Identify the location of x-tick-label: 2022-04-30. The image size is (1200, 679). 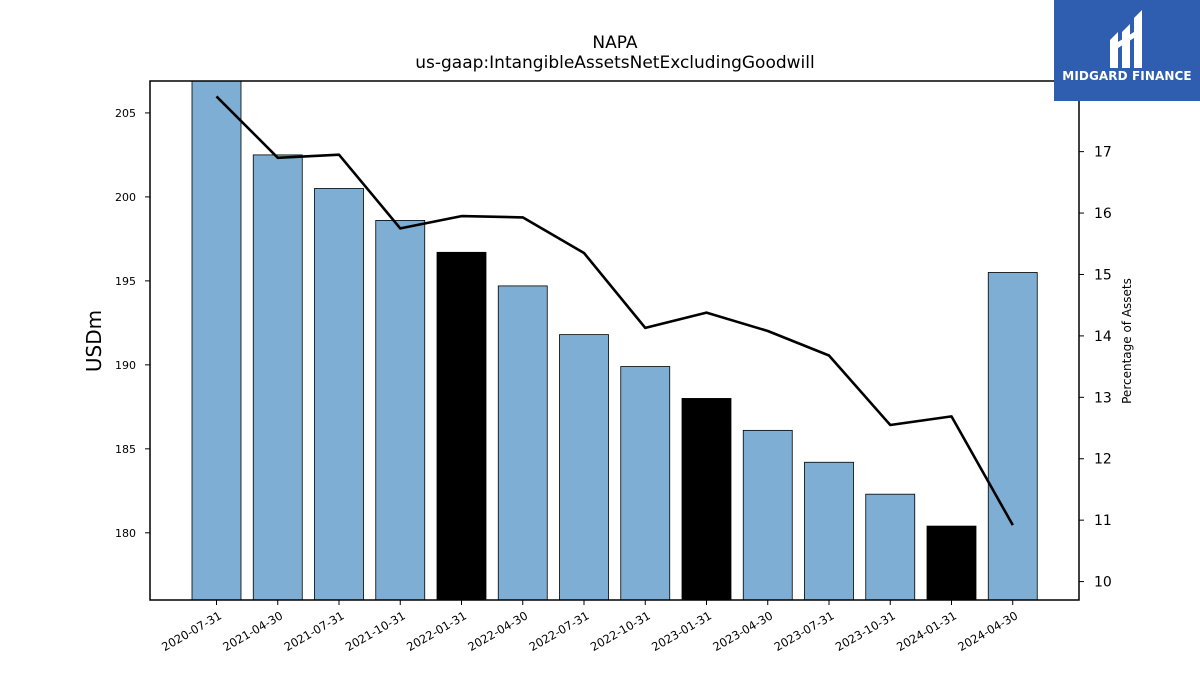
(497, 631).